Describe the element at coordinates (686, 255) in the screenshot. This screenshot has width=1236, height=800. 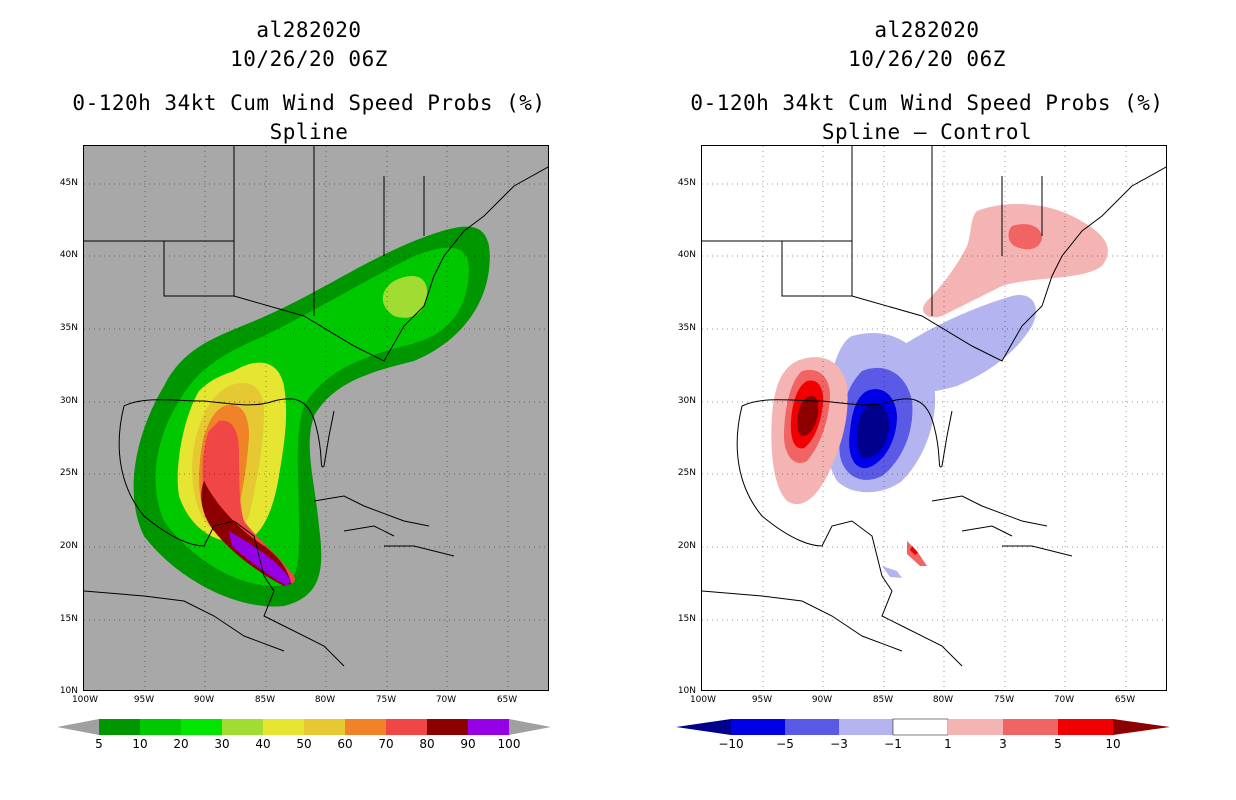
I see `right-lat-40: 40N` at that location.